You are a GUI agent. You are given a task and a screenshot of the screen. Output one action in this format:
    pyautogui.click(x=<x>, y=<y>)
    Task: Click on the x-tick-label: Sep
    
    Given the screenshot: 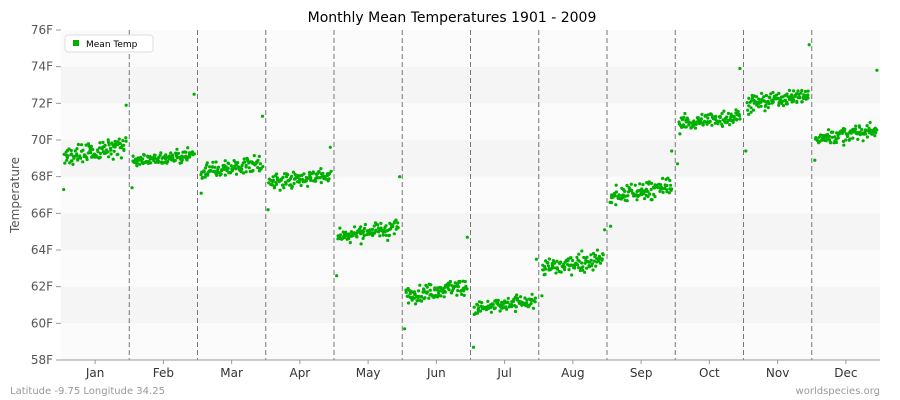 What is the action you would take?
    pyautogui.click(x=641, y=373)
    